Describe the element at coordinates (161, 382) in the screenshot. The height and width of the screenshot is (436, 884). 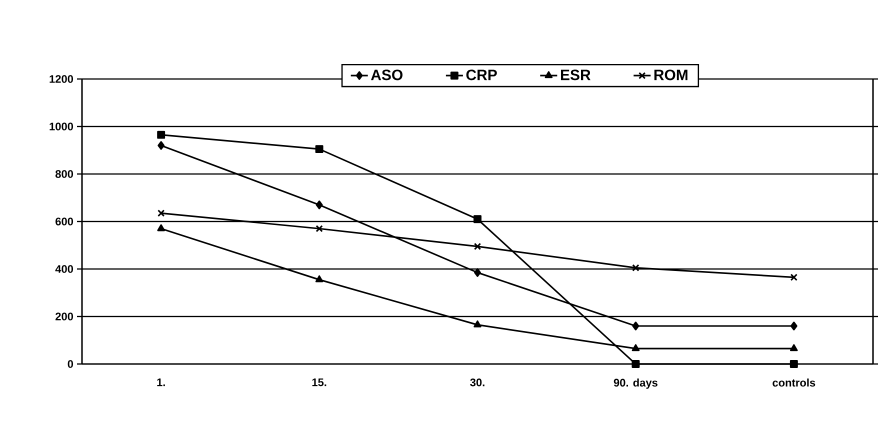
I see `x-tick-label: 1.` at that location.